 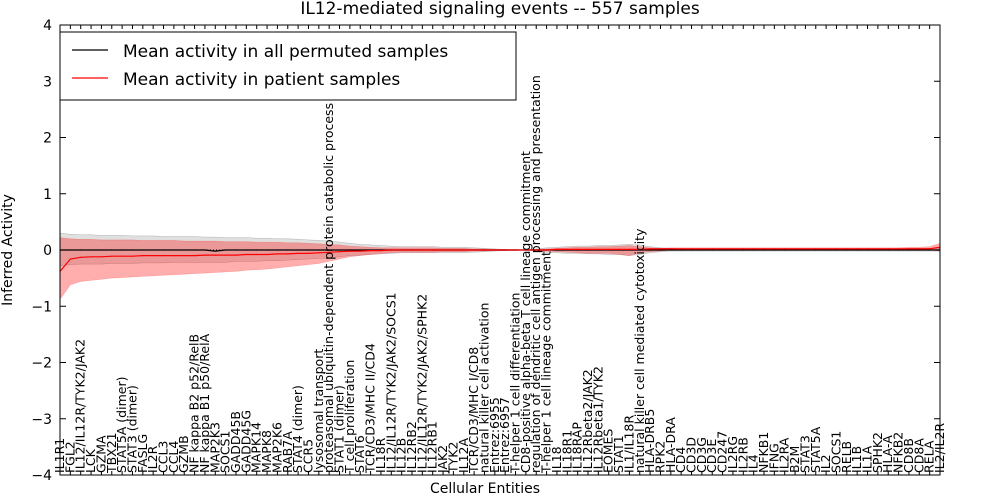 I want to click on x-tick-label: MAPK14, so click(x=256, y=447).